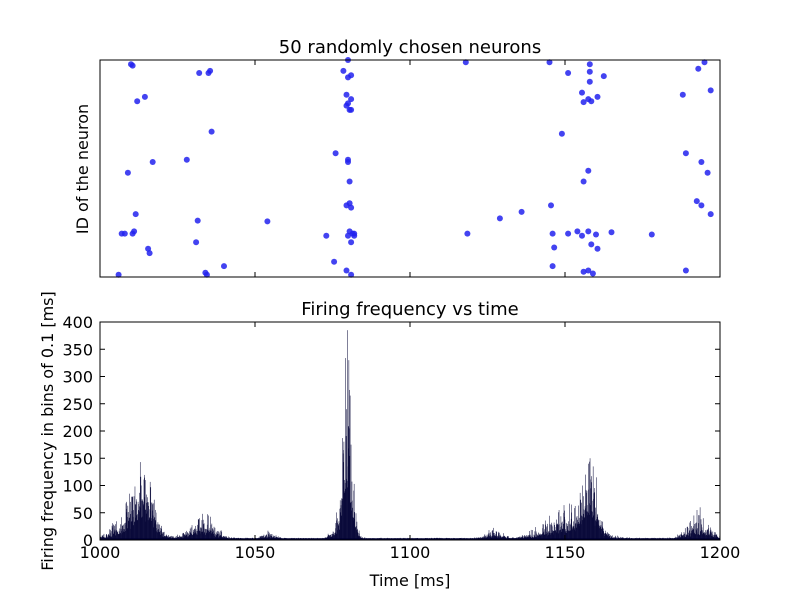 The image size is (800, 600). What do you see at coordinates (82, 169) in the screenshot?
I see `raster-y-axis-label: ID of the neuron` at bounding box center [82, 169].